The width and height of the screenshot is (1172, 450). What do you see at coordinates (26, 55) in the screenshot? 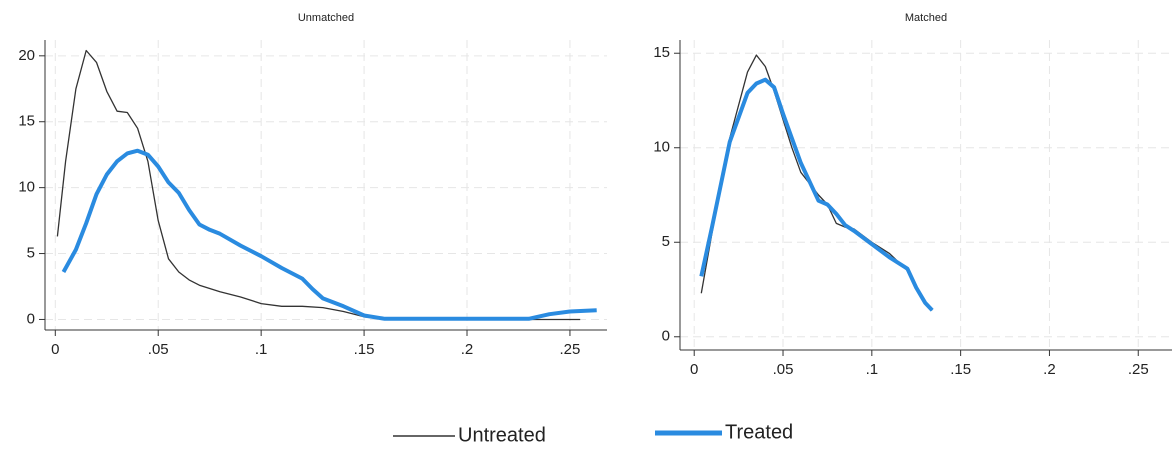
I see `y-tick-label: 20` at bounding box center [26, 55].